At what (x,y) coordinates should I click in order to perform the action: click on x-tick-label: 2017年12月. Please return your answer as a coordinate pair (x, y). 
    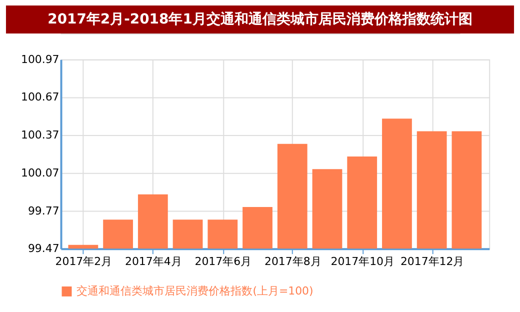
    Looking at the image, I should click on (432, 261).